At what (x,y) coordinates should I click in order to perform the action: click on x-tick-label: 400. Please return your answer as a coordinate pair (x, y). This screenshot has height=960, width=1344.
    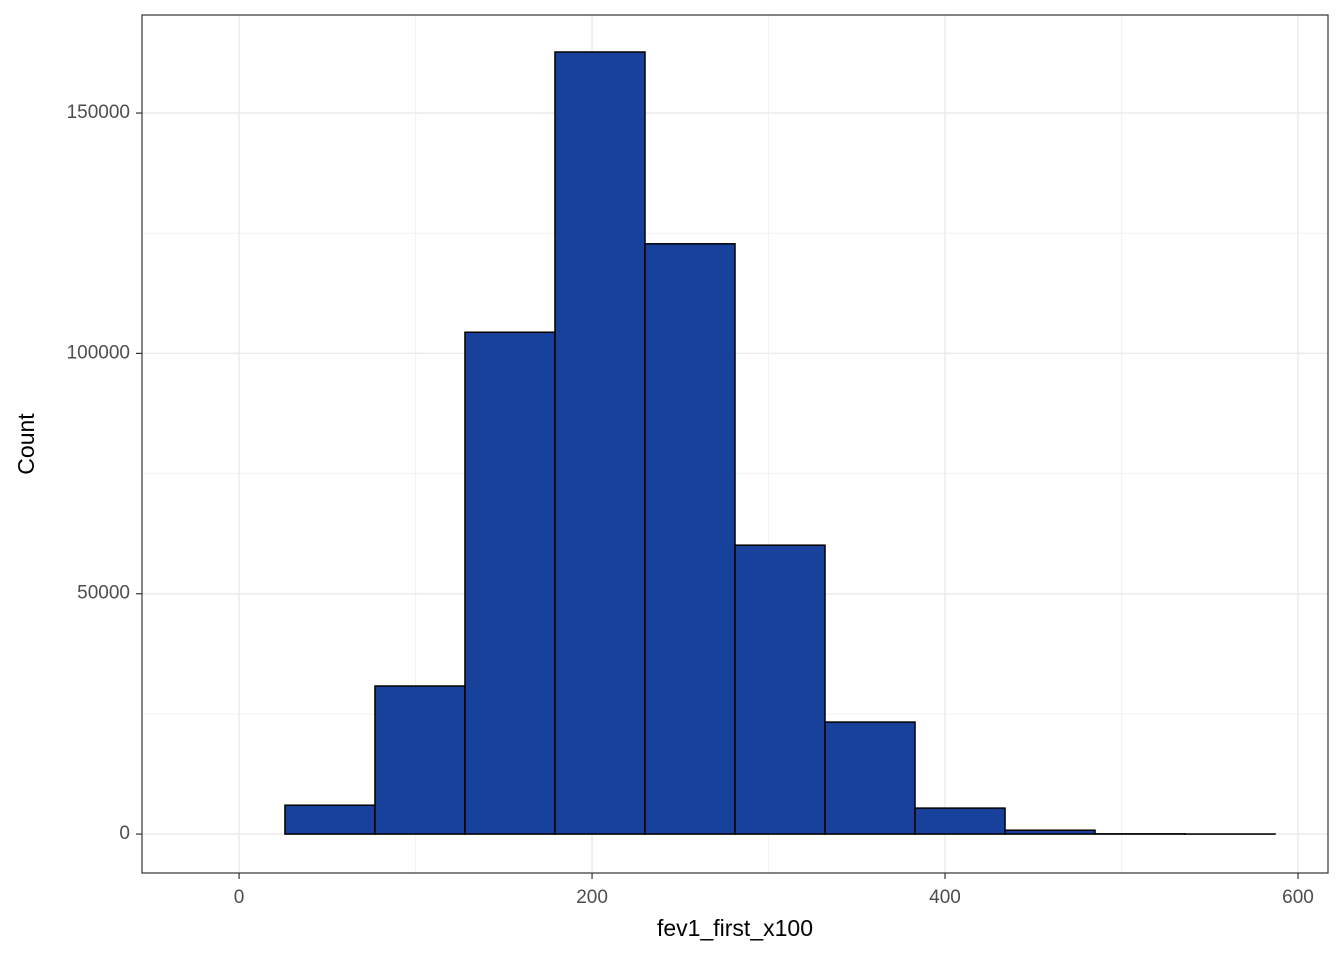
    Looking at the image, I should click on (945, 897).